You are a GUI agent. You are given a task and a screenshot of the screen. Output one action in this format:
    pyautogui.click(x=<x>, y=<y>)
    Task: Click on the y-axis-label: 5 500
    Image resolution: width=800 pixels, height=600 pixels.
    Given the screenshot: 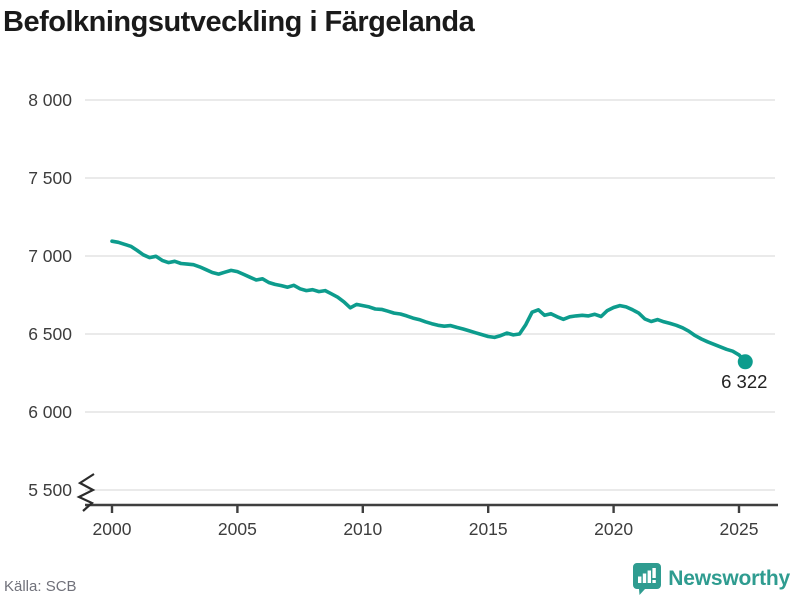 What is the action you would take?
    pyautogui.click(x=50, y=490)
    